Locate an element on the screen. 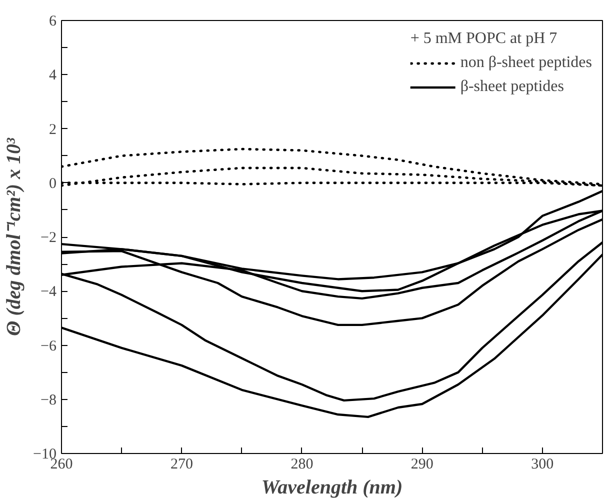 This screenshot has width=606, height=501. y-tick-label: −8 is located at coordinates (48, 400).